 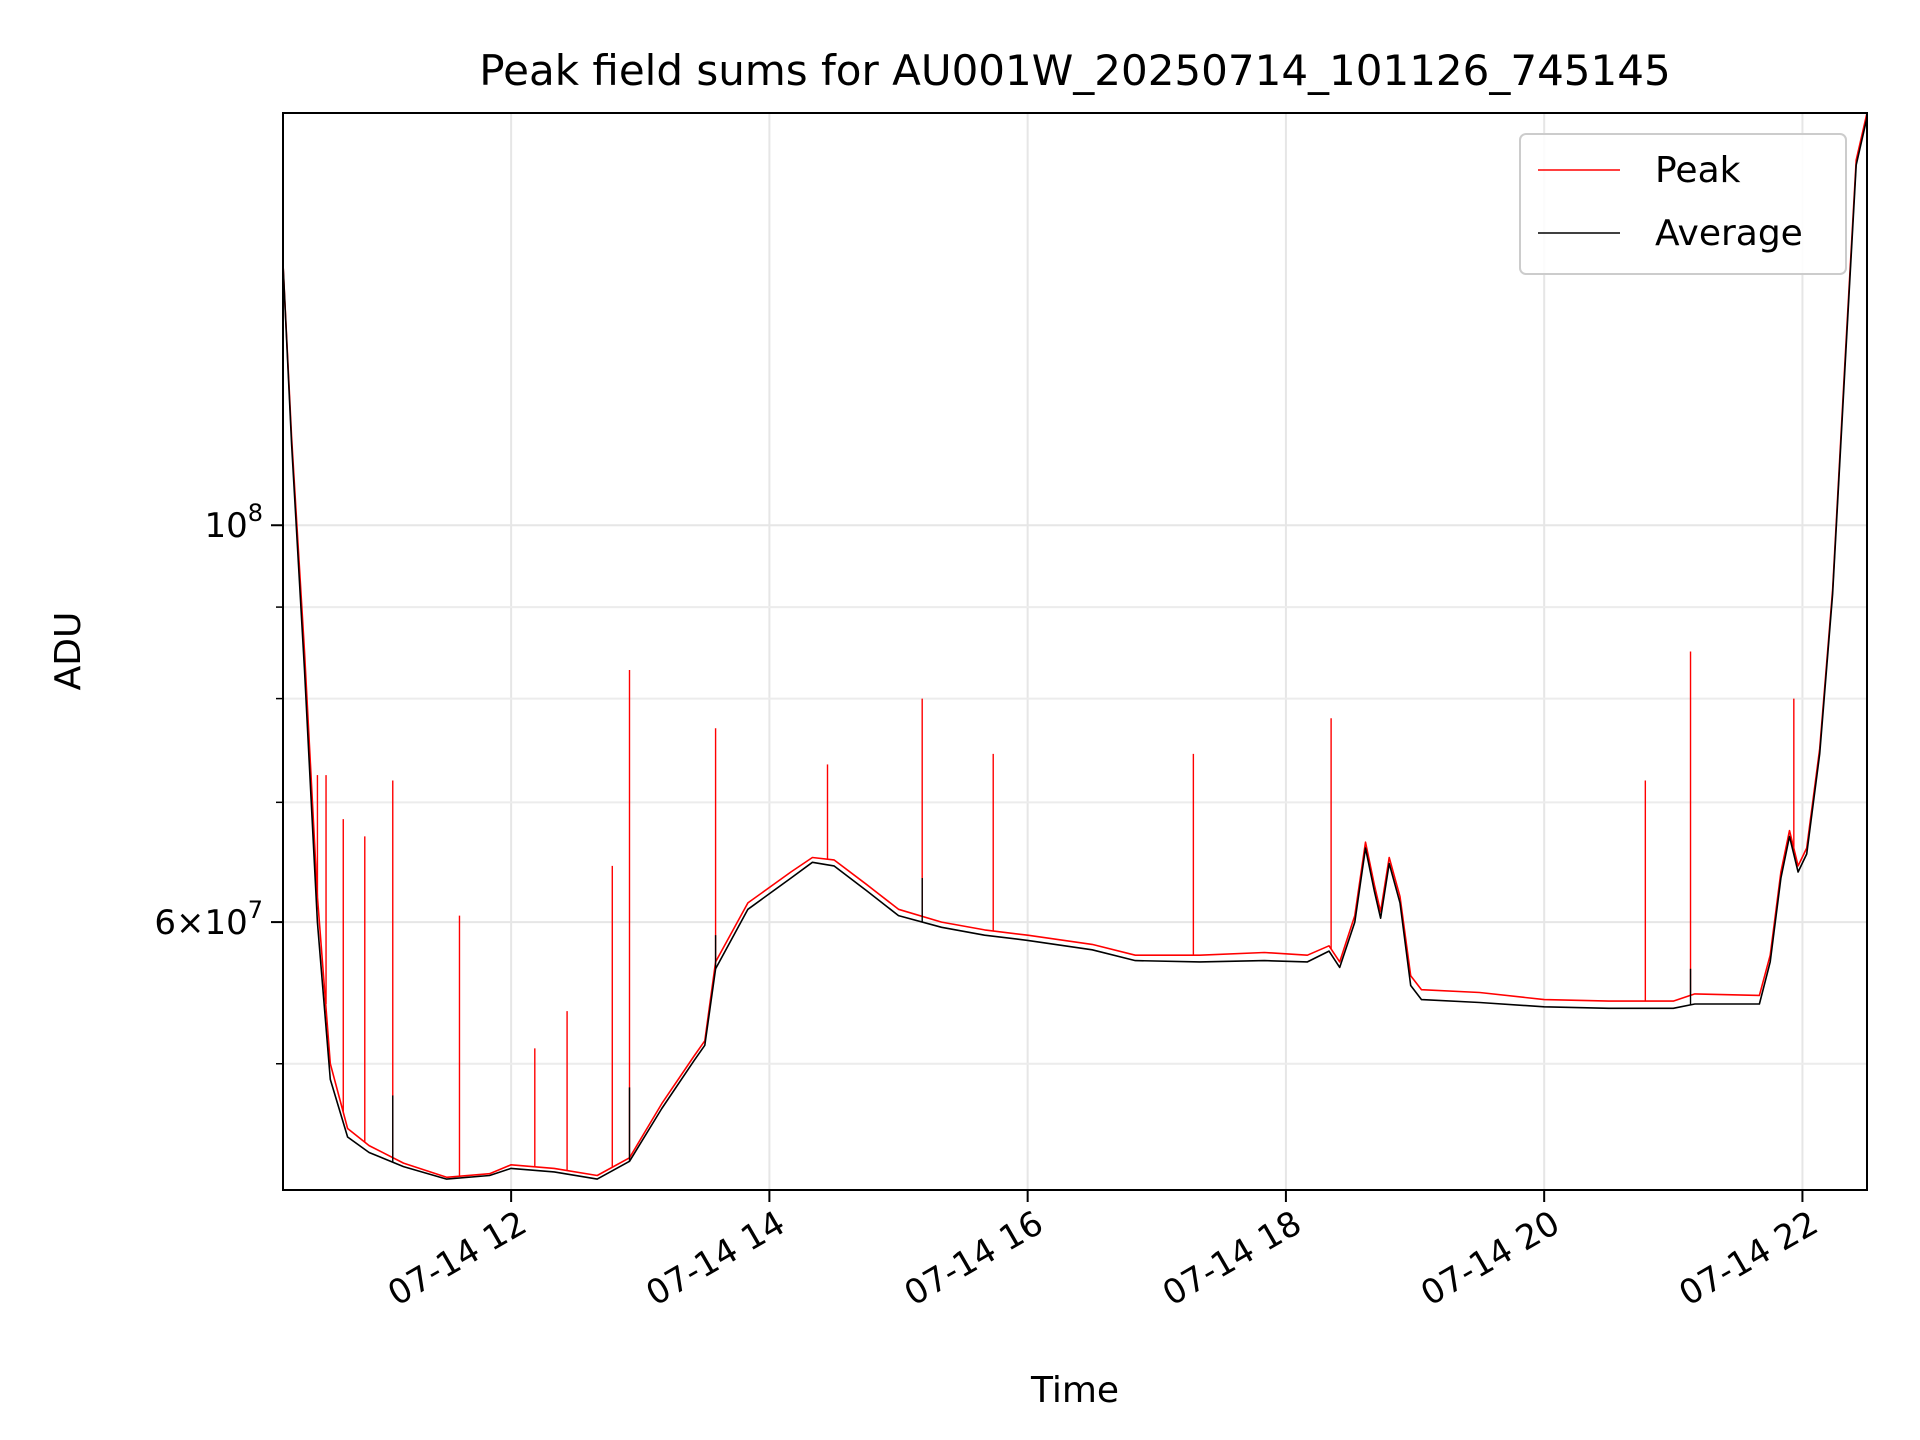 I want to click on y-axis-label: ADU, so click(x=68, y=651).